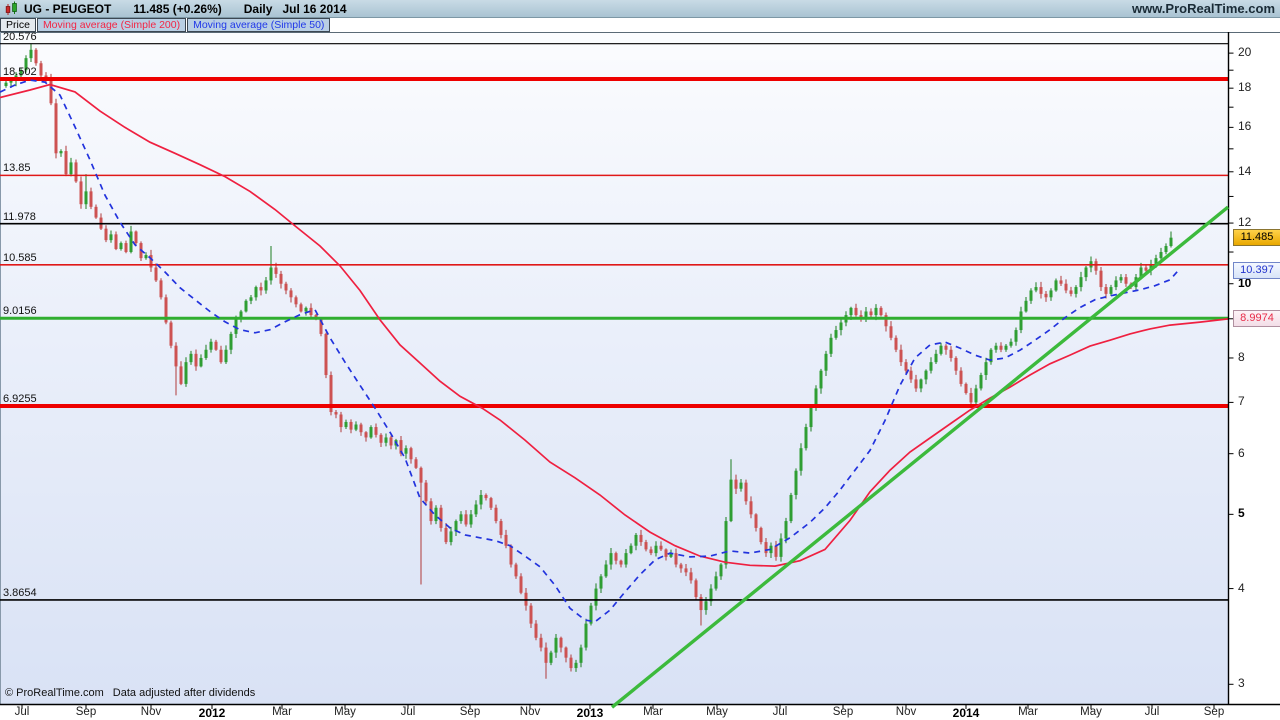 The image size is (1280, 720). I want to click on y-axis-label: 18, so click(1245, 87).